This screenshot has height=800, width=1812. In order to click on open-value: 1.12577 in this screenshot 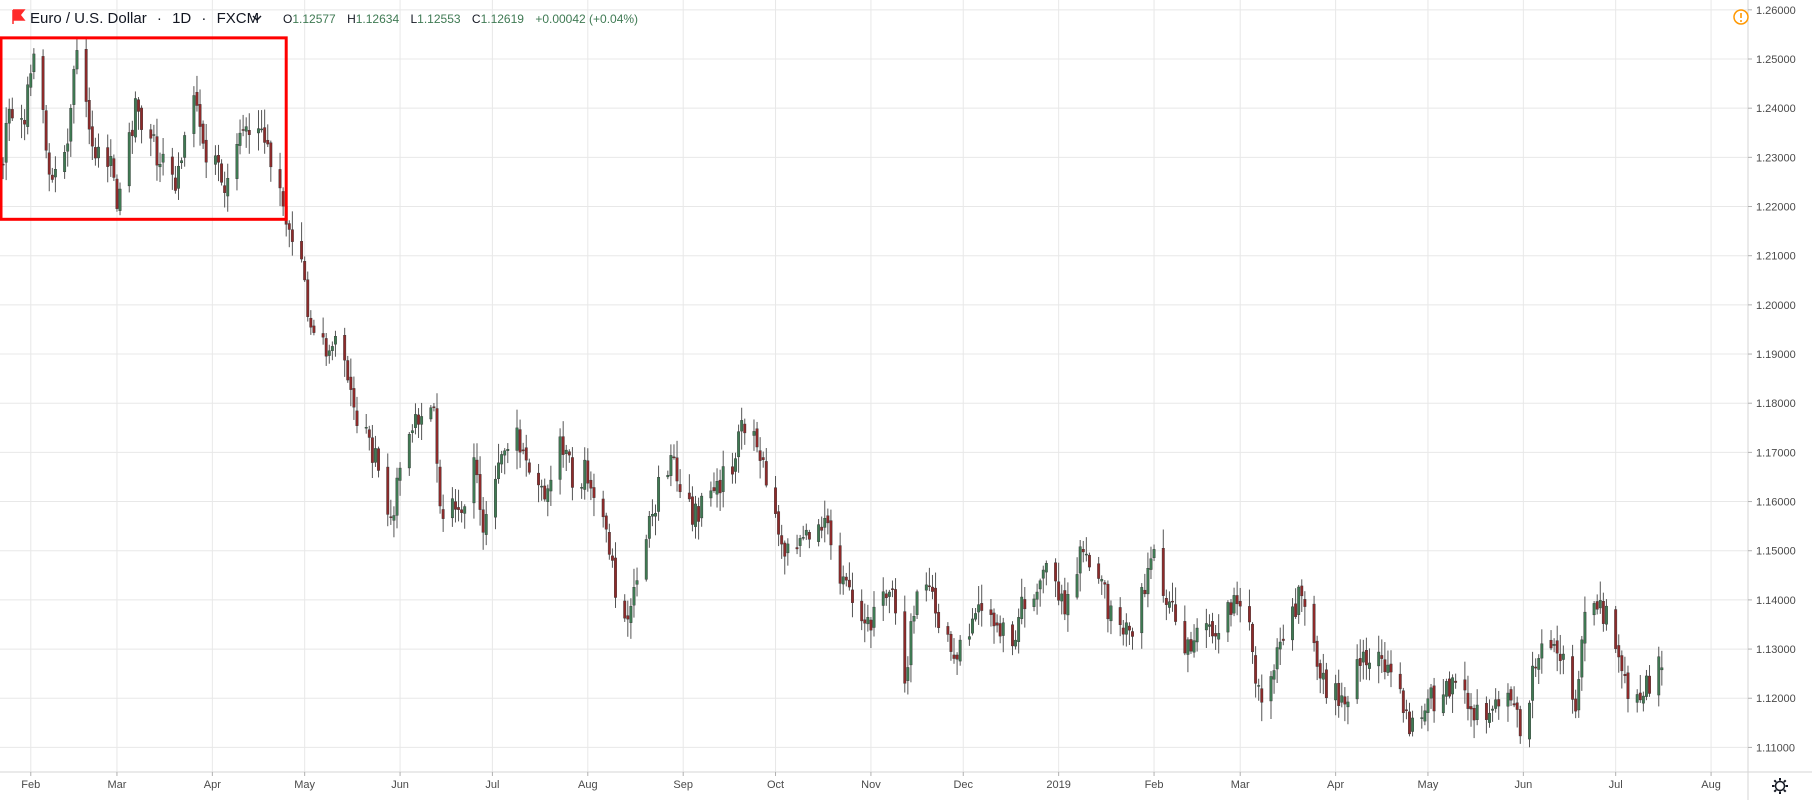, I will do `click(314, 19)`.